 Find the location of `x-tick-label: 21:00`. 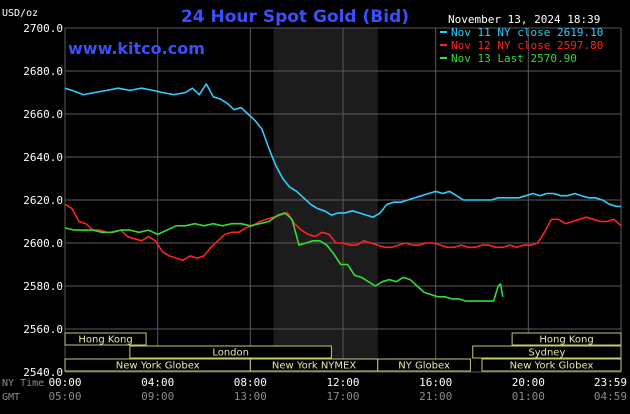

x-tick-label: 21:00 is located at coordinates (435, 396).